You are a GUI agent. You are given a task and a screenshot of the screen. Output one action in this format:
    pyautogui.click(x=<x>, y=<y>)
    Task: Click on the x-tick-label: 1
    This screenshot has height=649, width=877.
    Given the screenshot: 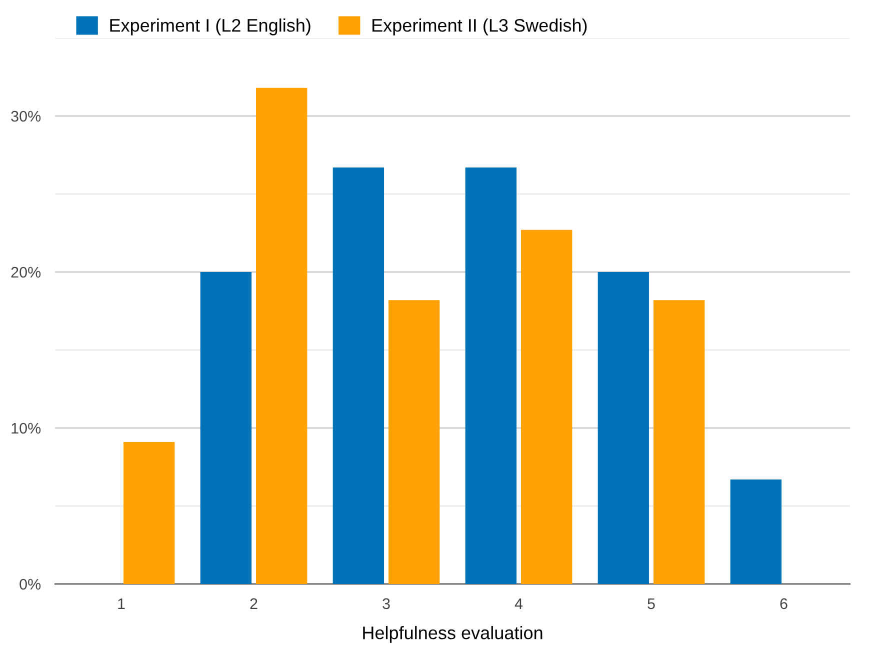 What is the action you would take?
    pyautogui.click(x=121, y=603)
    